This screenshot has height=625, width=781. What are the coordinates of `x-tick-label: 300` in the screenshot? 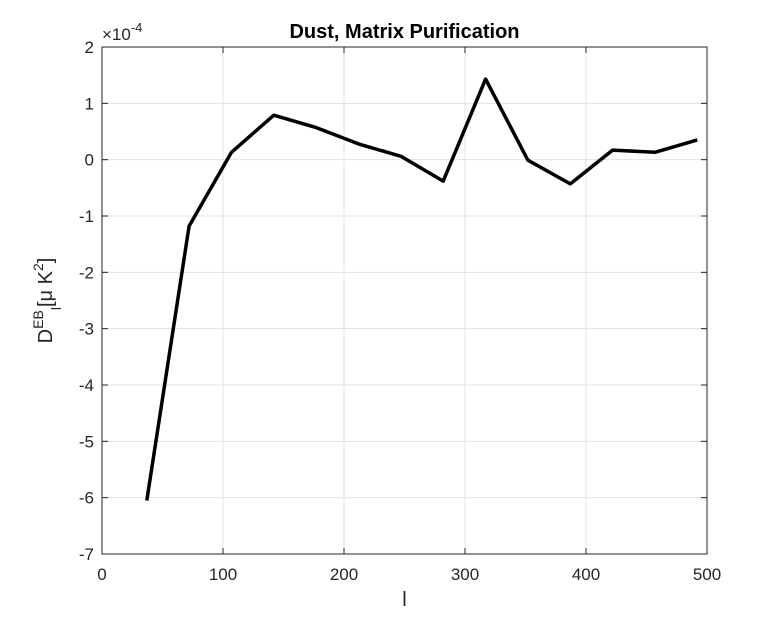 It's located at (465, 574).